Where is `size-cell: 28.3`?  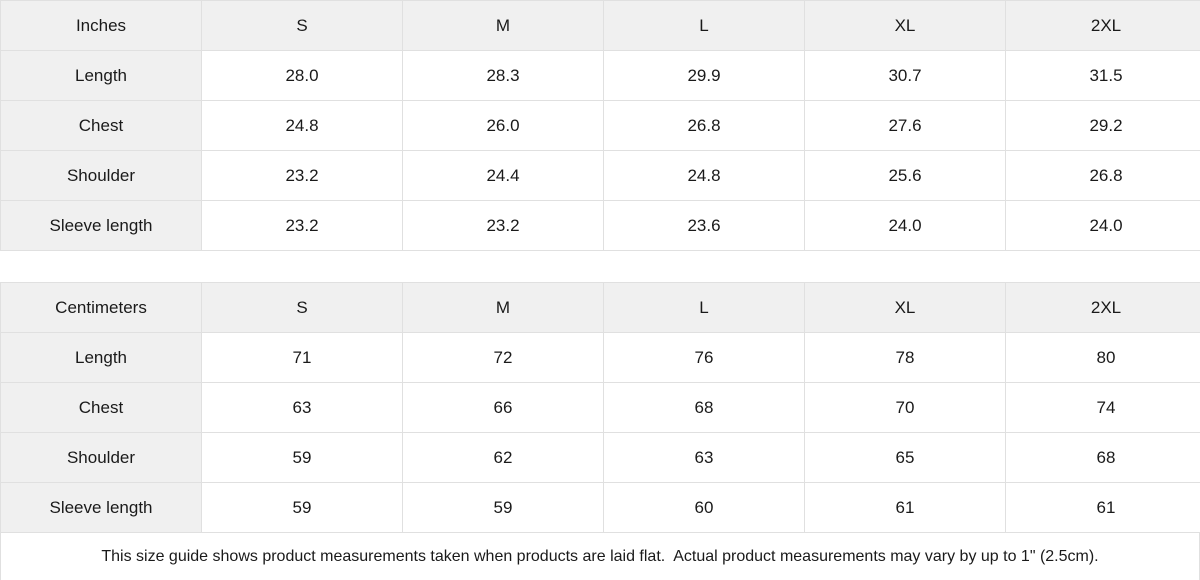
size-cell: 28.3 is located at coordinates (503, 75).